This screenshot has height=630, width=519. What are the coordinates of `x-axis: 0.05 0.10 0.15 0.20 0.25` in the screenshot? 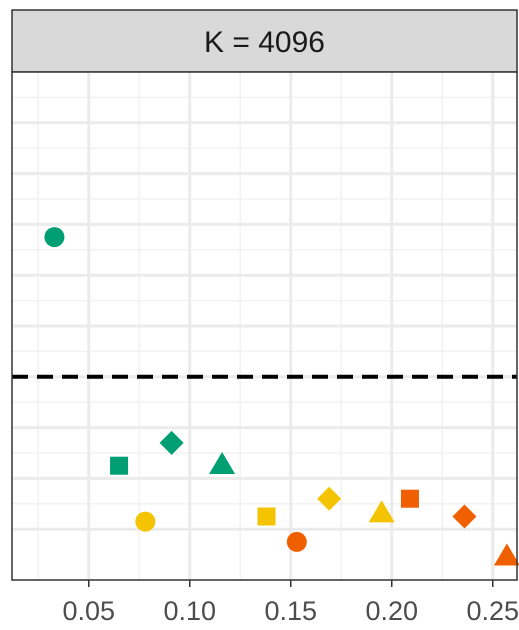 It's located at (290, 603).